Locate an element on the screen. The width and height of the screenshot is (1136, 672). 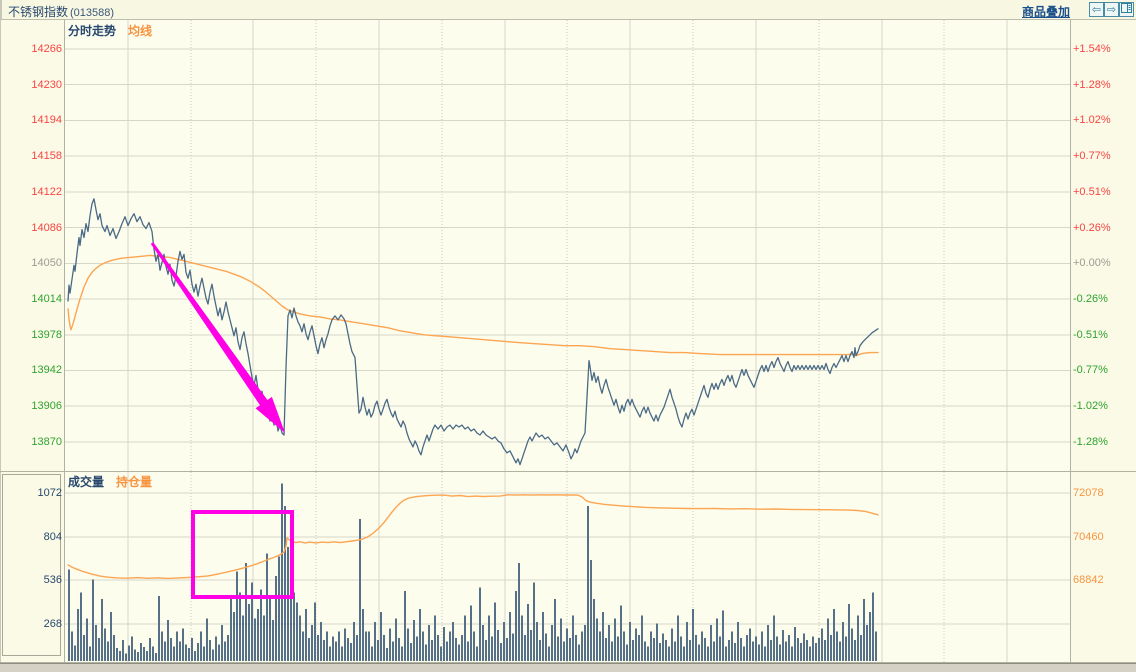
panel-separator is located at coordinates (568, 471).